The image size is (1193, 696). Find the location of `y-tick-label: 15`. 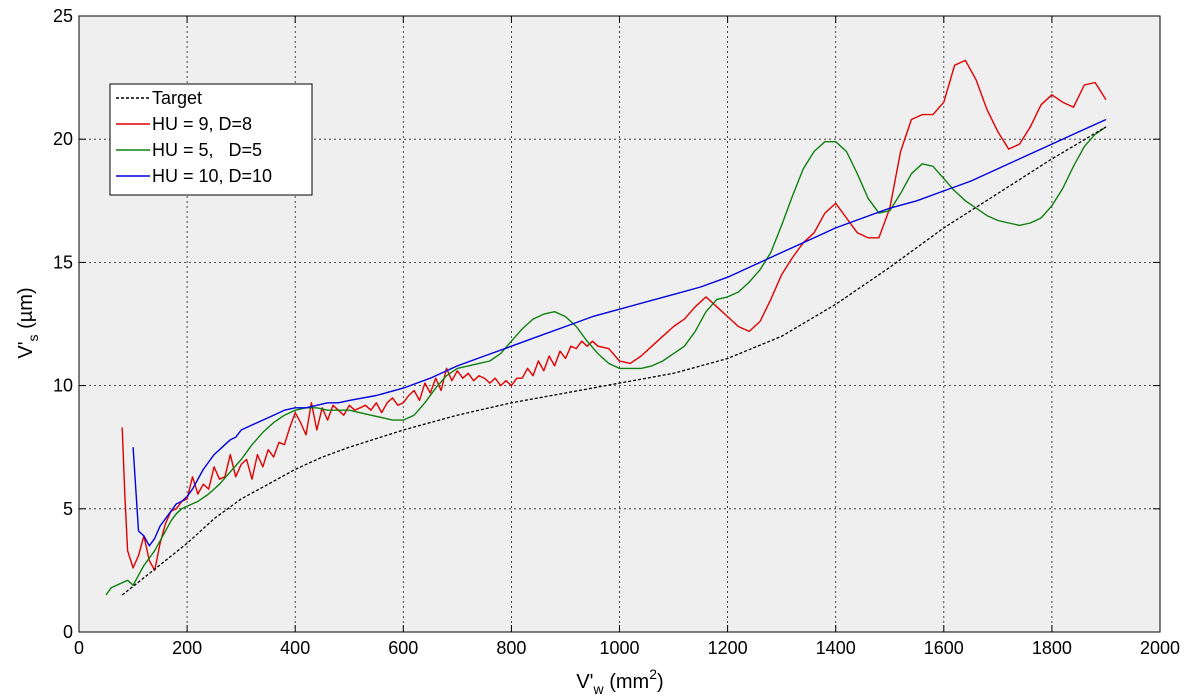

y-tick-label: 15 is located at coordinates (63, 262).